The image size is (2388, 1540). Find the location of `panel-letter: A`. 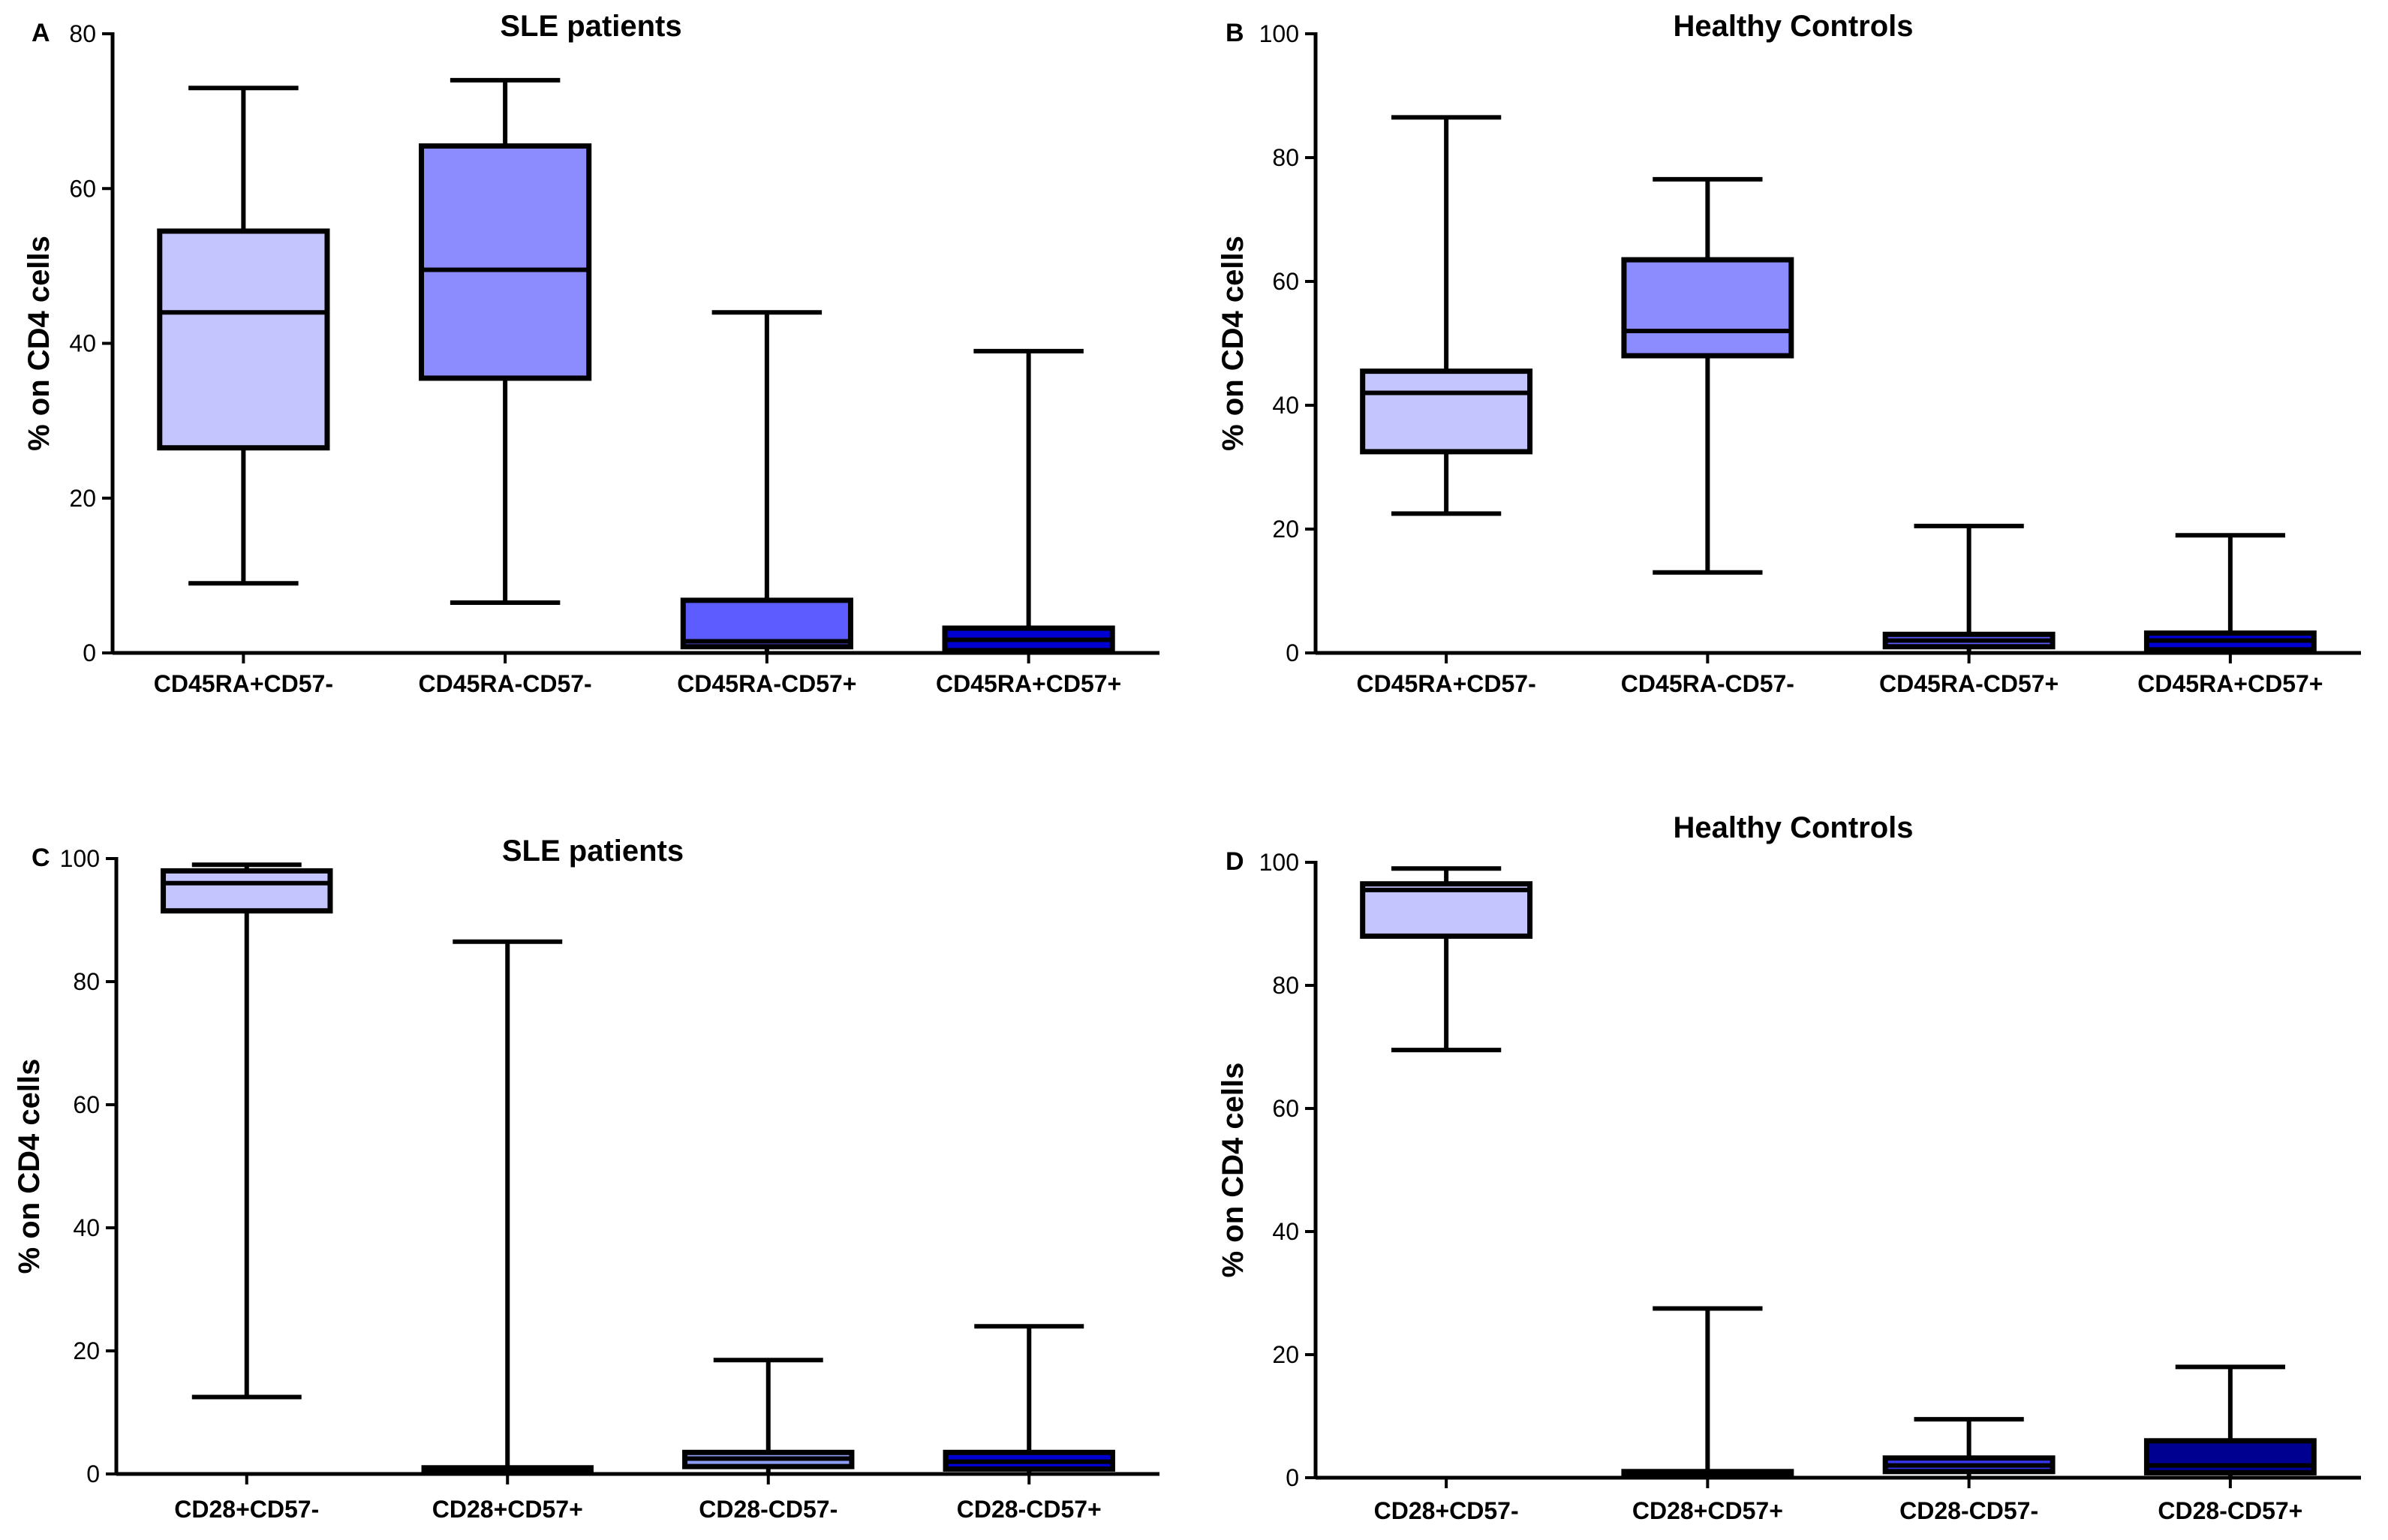

panel-letter: A is located at coordinates (41, 33).